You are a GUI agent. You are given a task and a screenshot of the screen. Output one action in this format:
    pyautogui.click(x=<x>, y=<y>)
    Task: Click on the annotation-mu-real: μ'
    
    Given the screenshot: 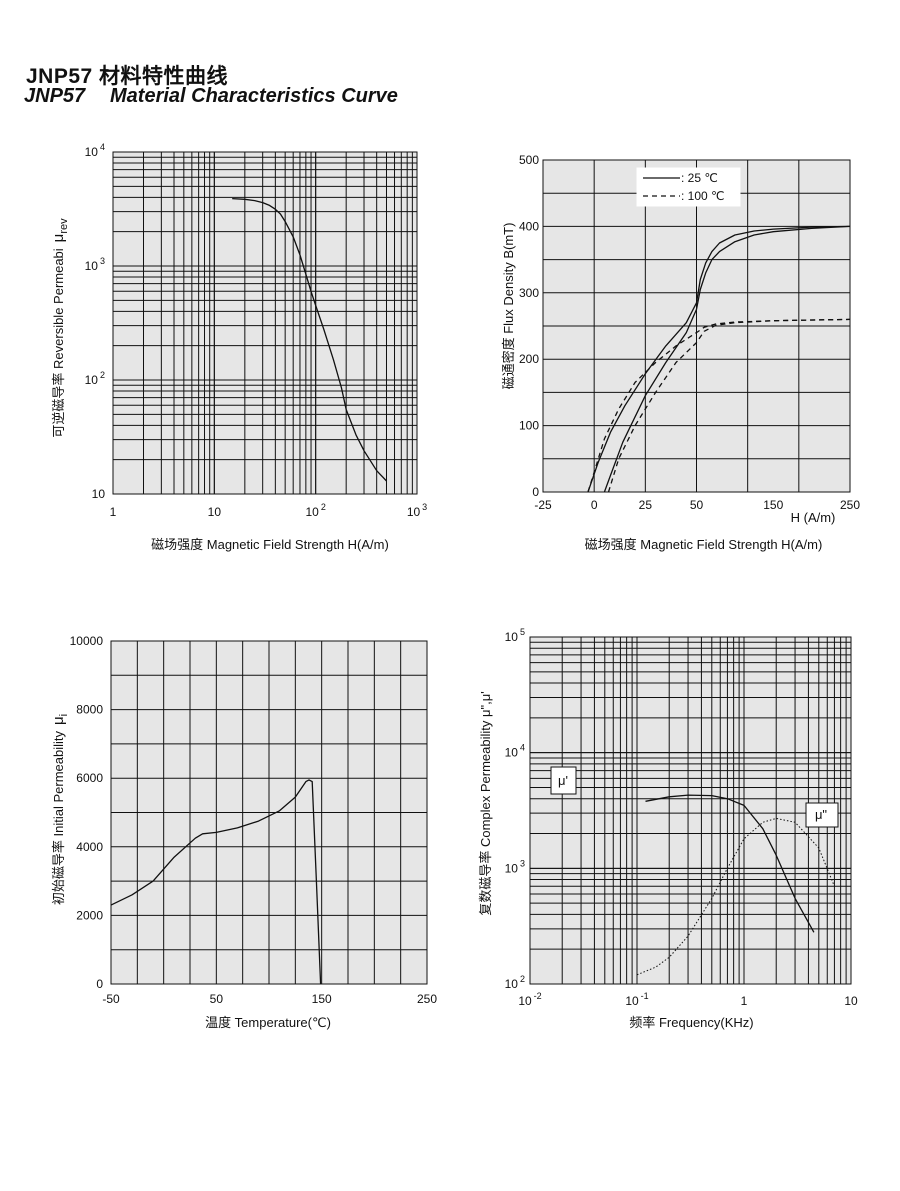 What is the action you would take?
    pyautogui.click(x=563, y=780)
    